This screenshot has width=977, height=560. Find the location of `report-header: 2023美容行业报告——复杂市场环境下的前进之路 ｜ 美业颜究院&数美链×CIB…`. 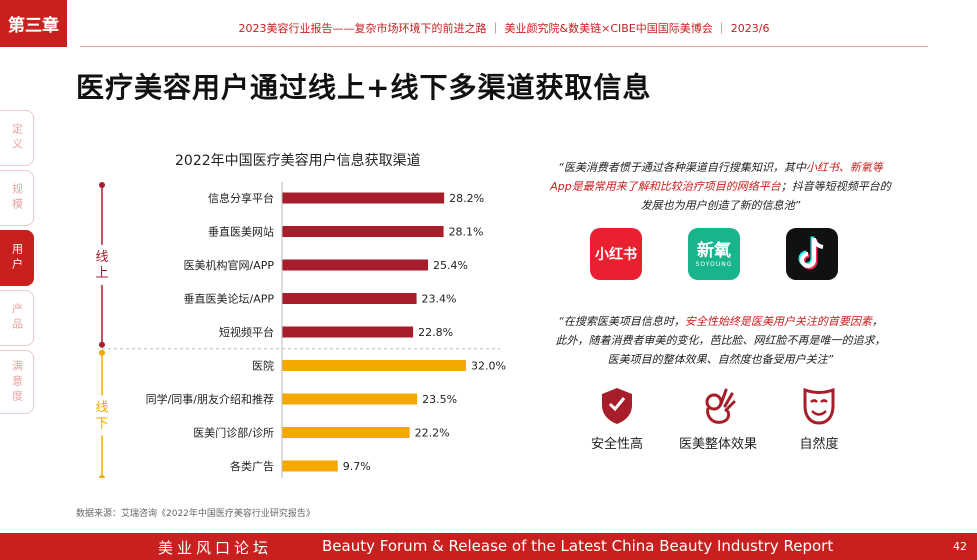

report-header: 2023美容行业报告——复杂市场环境下的前进之路 ｜ 美业颜究院&数美链×CIB… is located at coordinates (504, 28).